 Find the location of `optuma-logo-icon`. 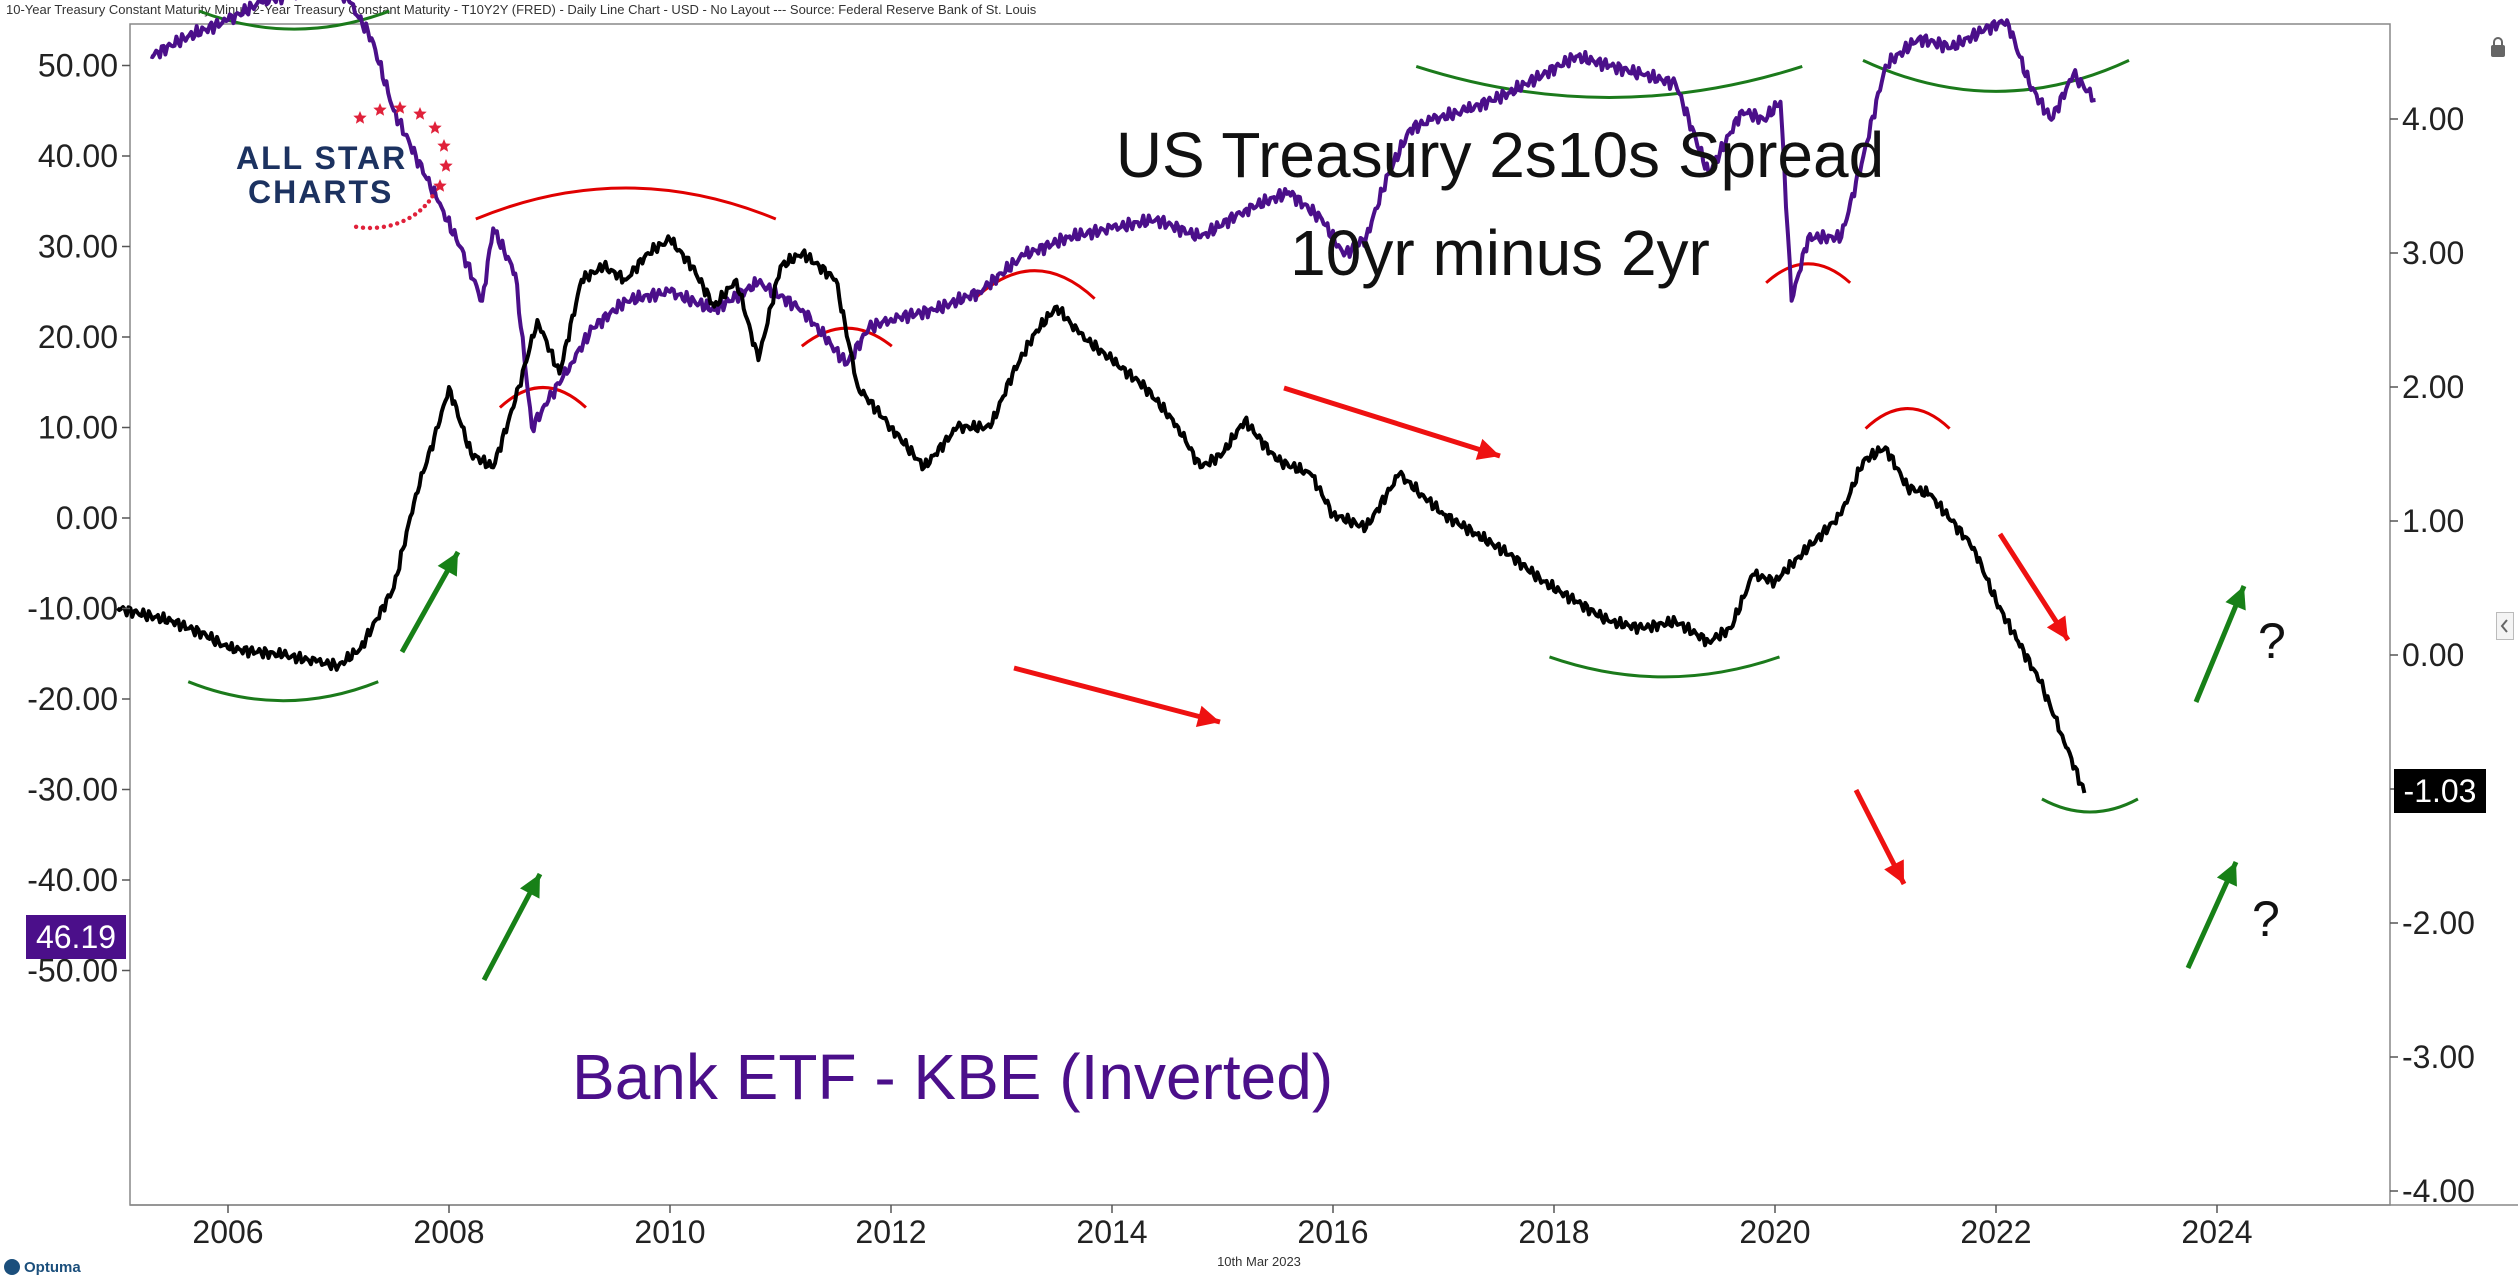

optuma-logo-icon is located at coordinates (12, 1267).